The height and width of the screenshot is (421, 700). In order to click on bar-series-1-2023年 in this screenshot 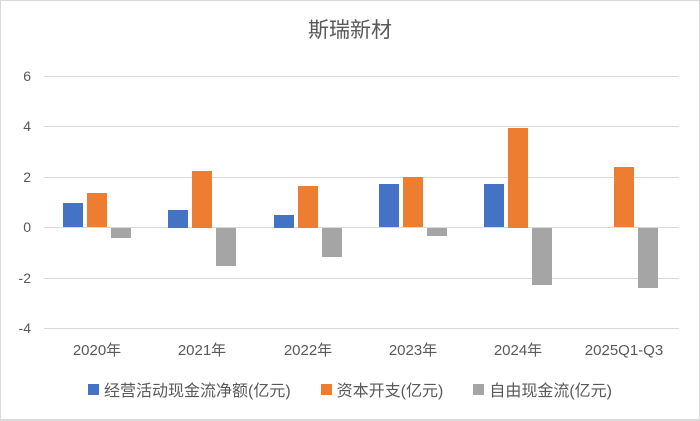, I will do `click(413, 202)`.